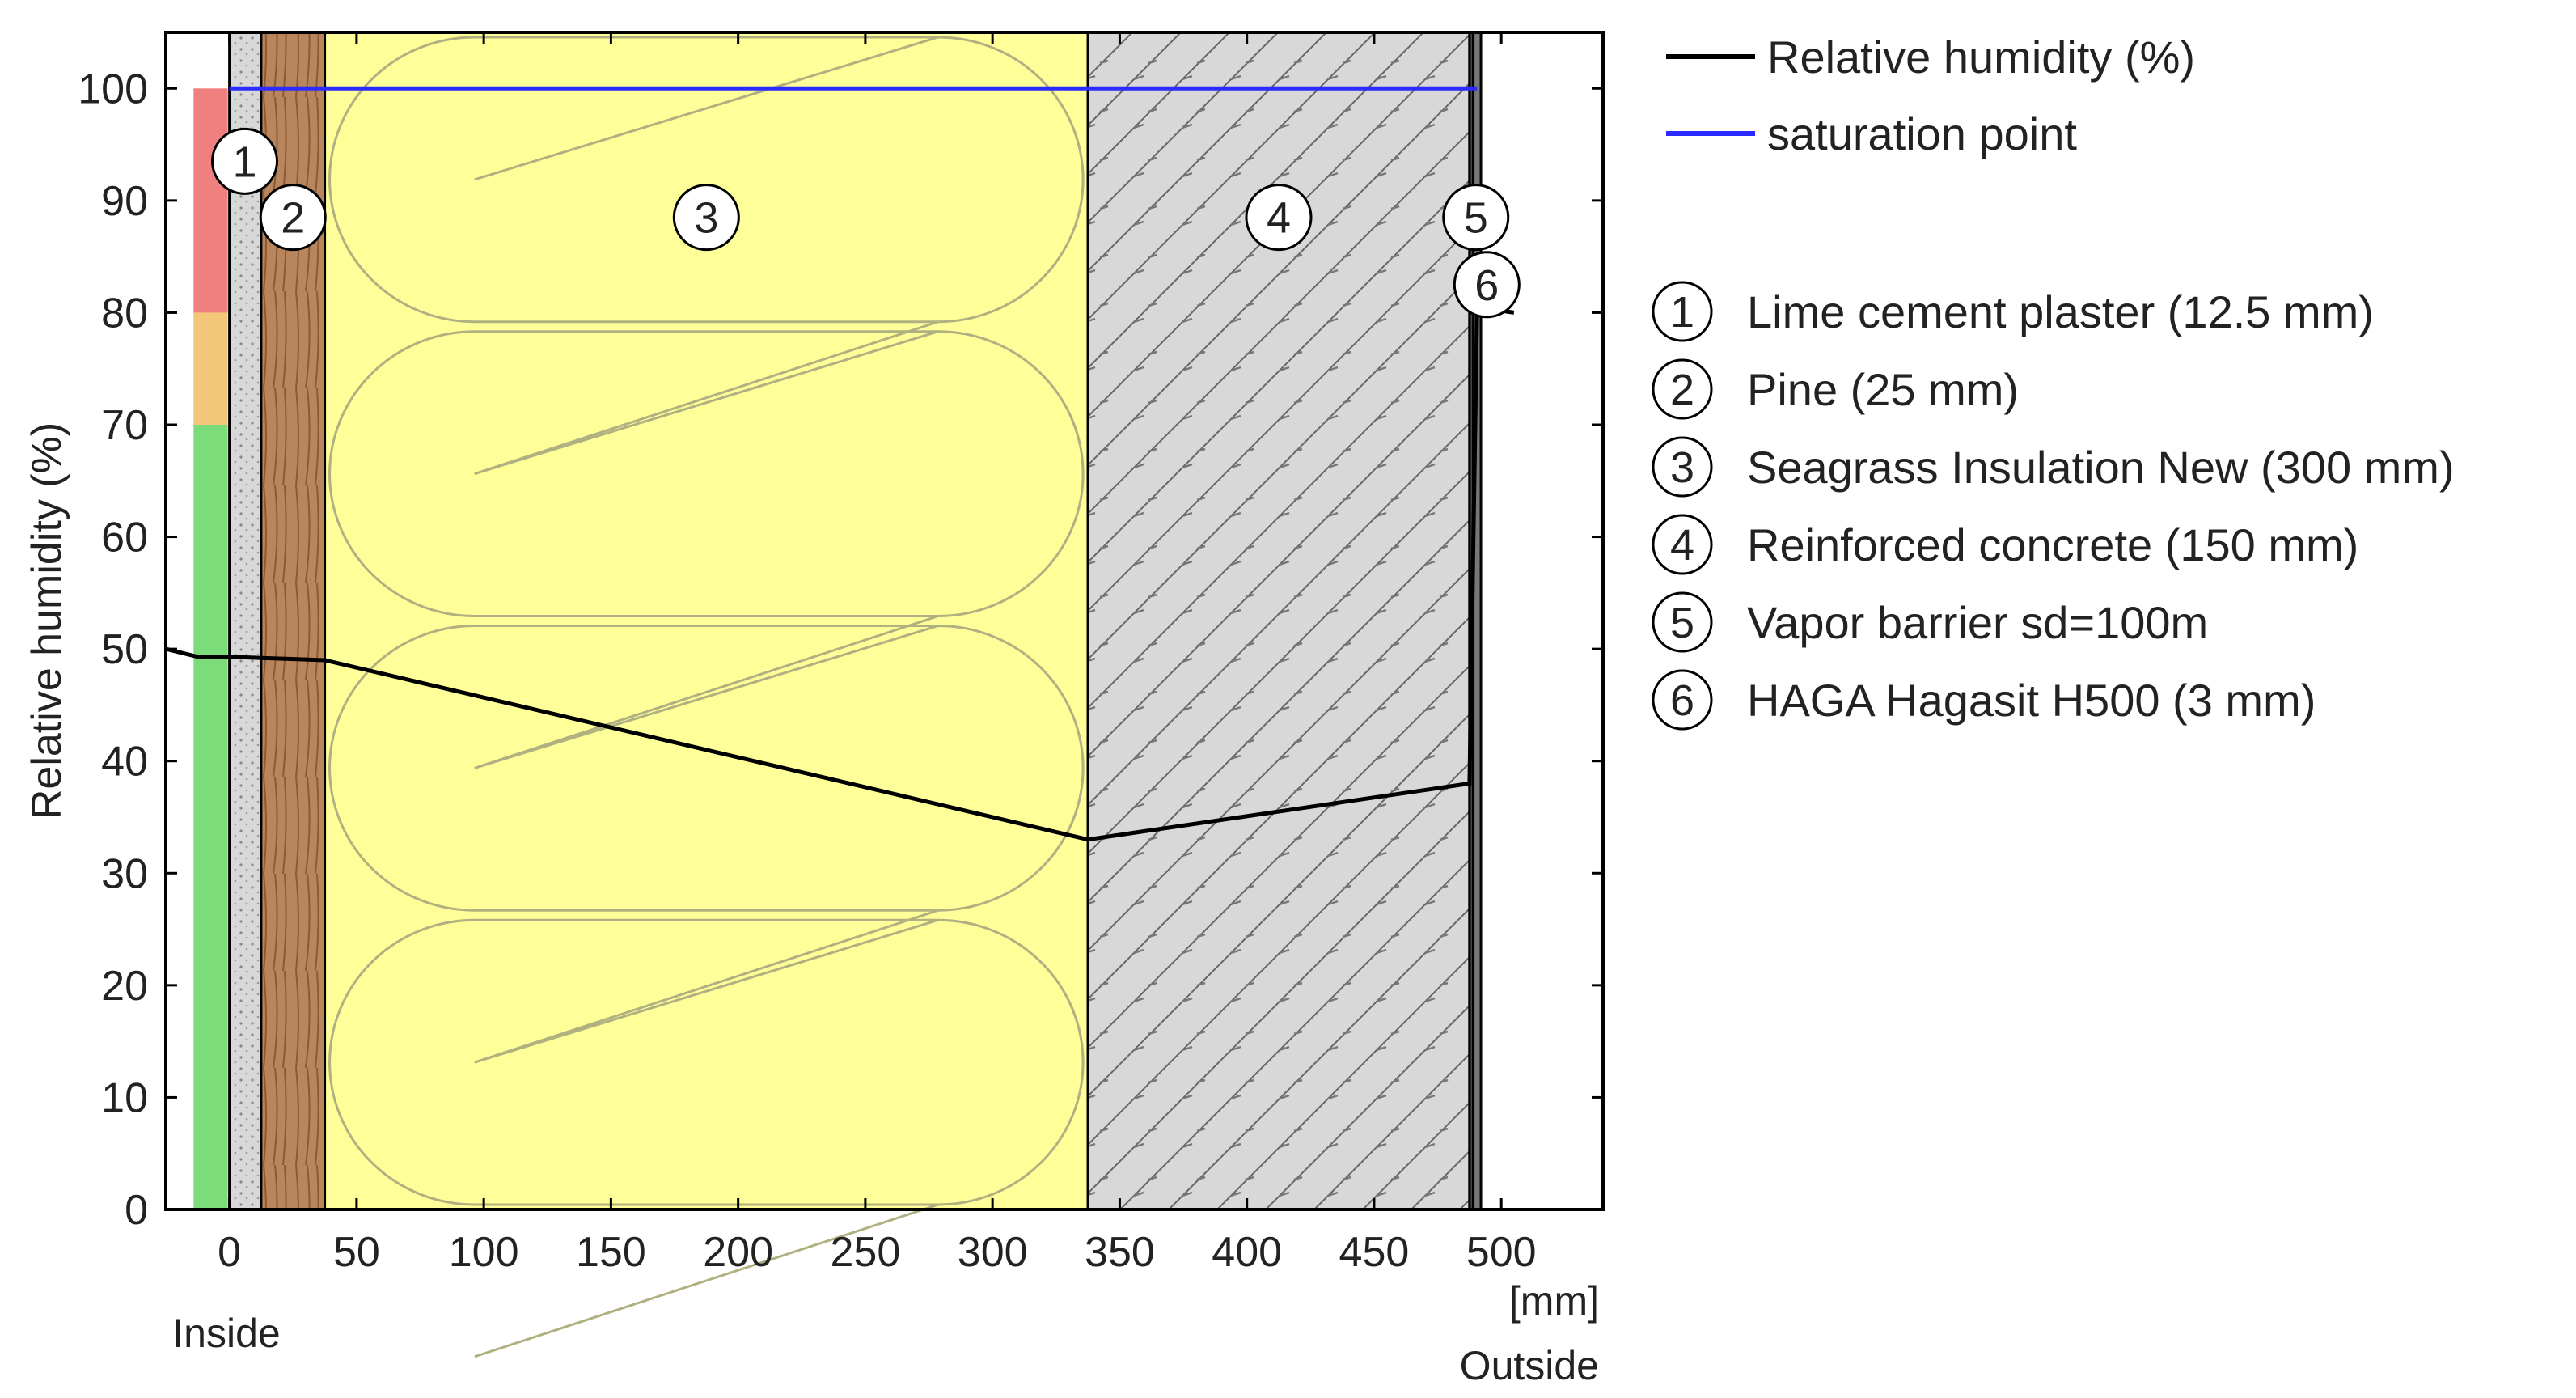 The width and height of the screenshot is (2576, 1398). What do you see at coordinates (2052, 545) in the screenshot?
I see `legend-layer-4-label: Reinforced concrete (150 mm)` at bounding box center [2052, 545].